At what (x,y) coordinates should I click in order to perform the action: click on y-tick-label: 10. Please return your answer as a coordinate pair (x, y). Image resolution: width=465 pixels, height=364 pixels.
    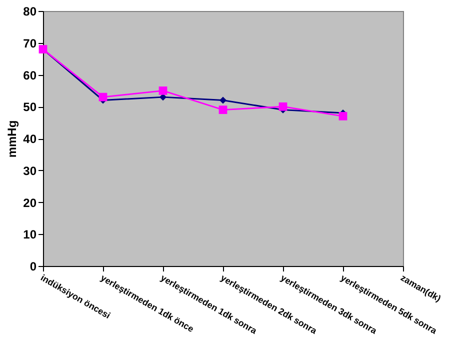
    Looking at the image, I should click on (30, 235).